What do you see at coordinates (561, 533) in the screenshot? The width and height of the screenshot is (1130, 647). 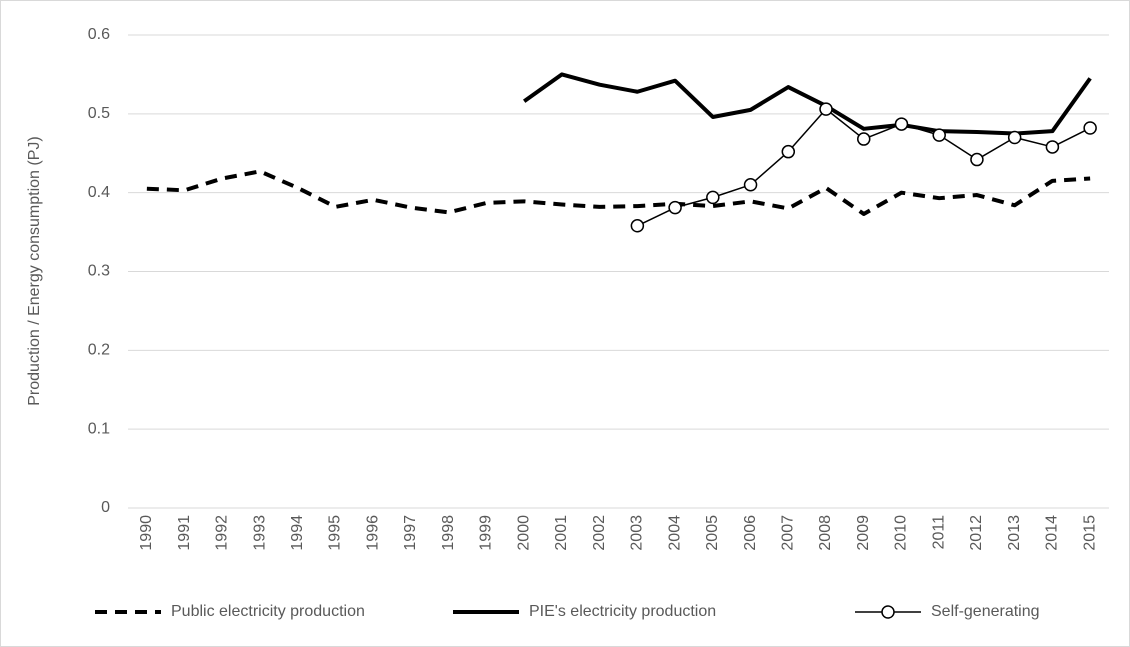 I see `x-tick-label: 2001` at bounding box center [561, 533].